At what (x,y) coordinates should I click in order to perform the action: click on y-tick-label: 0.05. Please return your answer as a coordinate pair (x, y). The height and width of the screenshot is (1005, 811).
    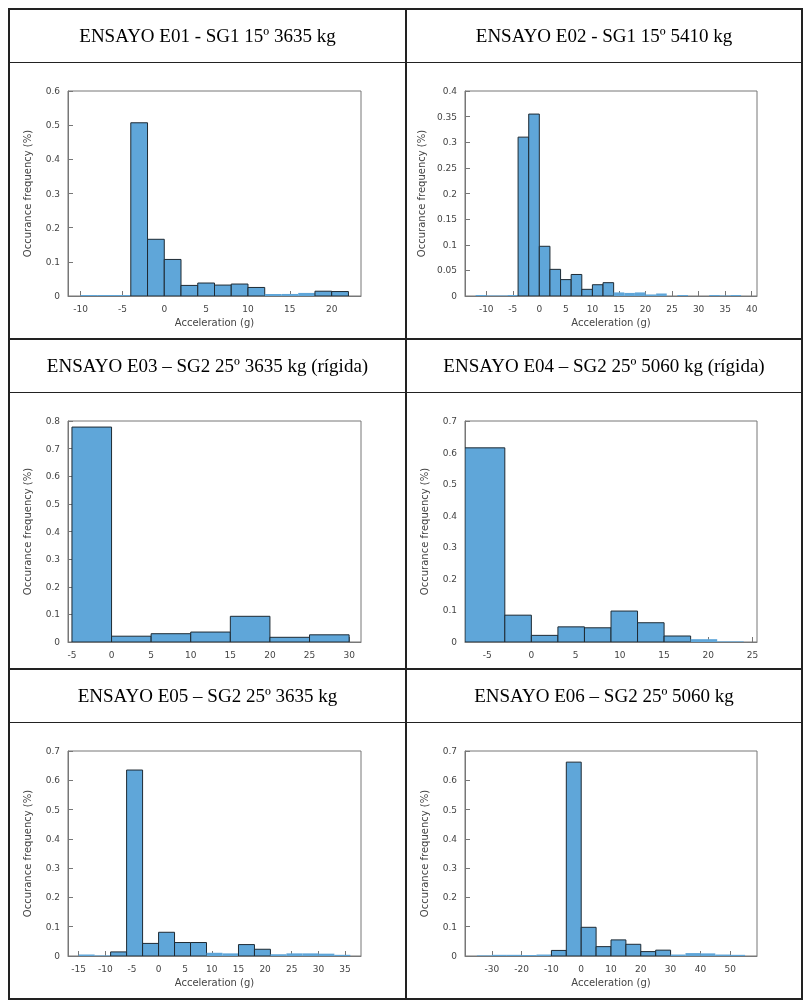
    Looking at the image, I should click on (446, 270).